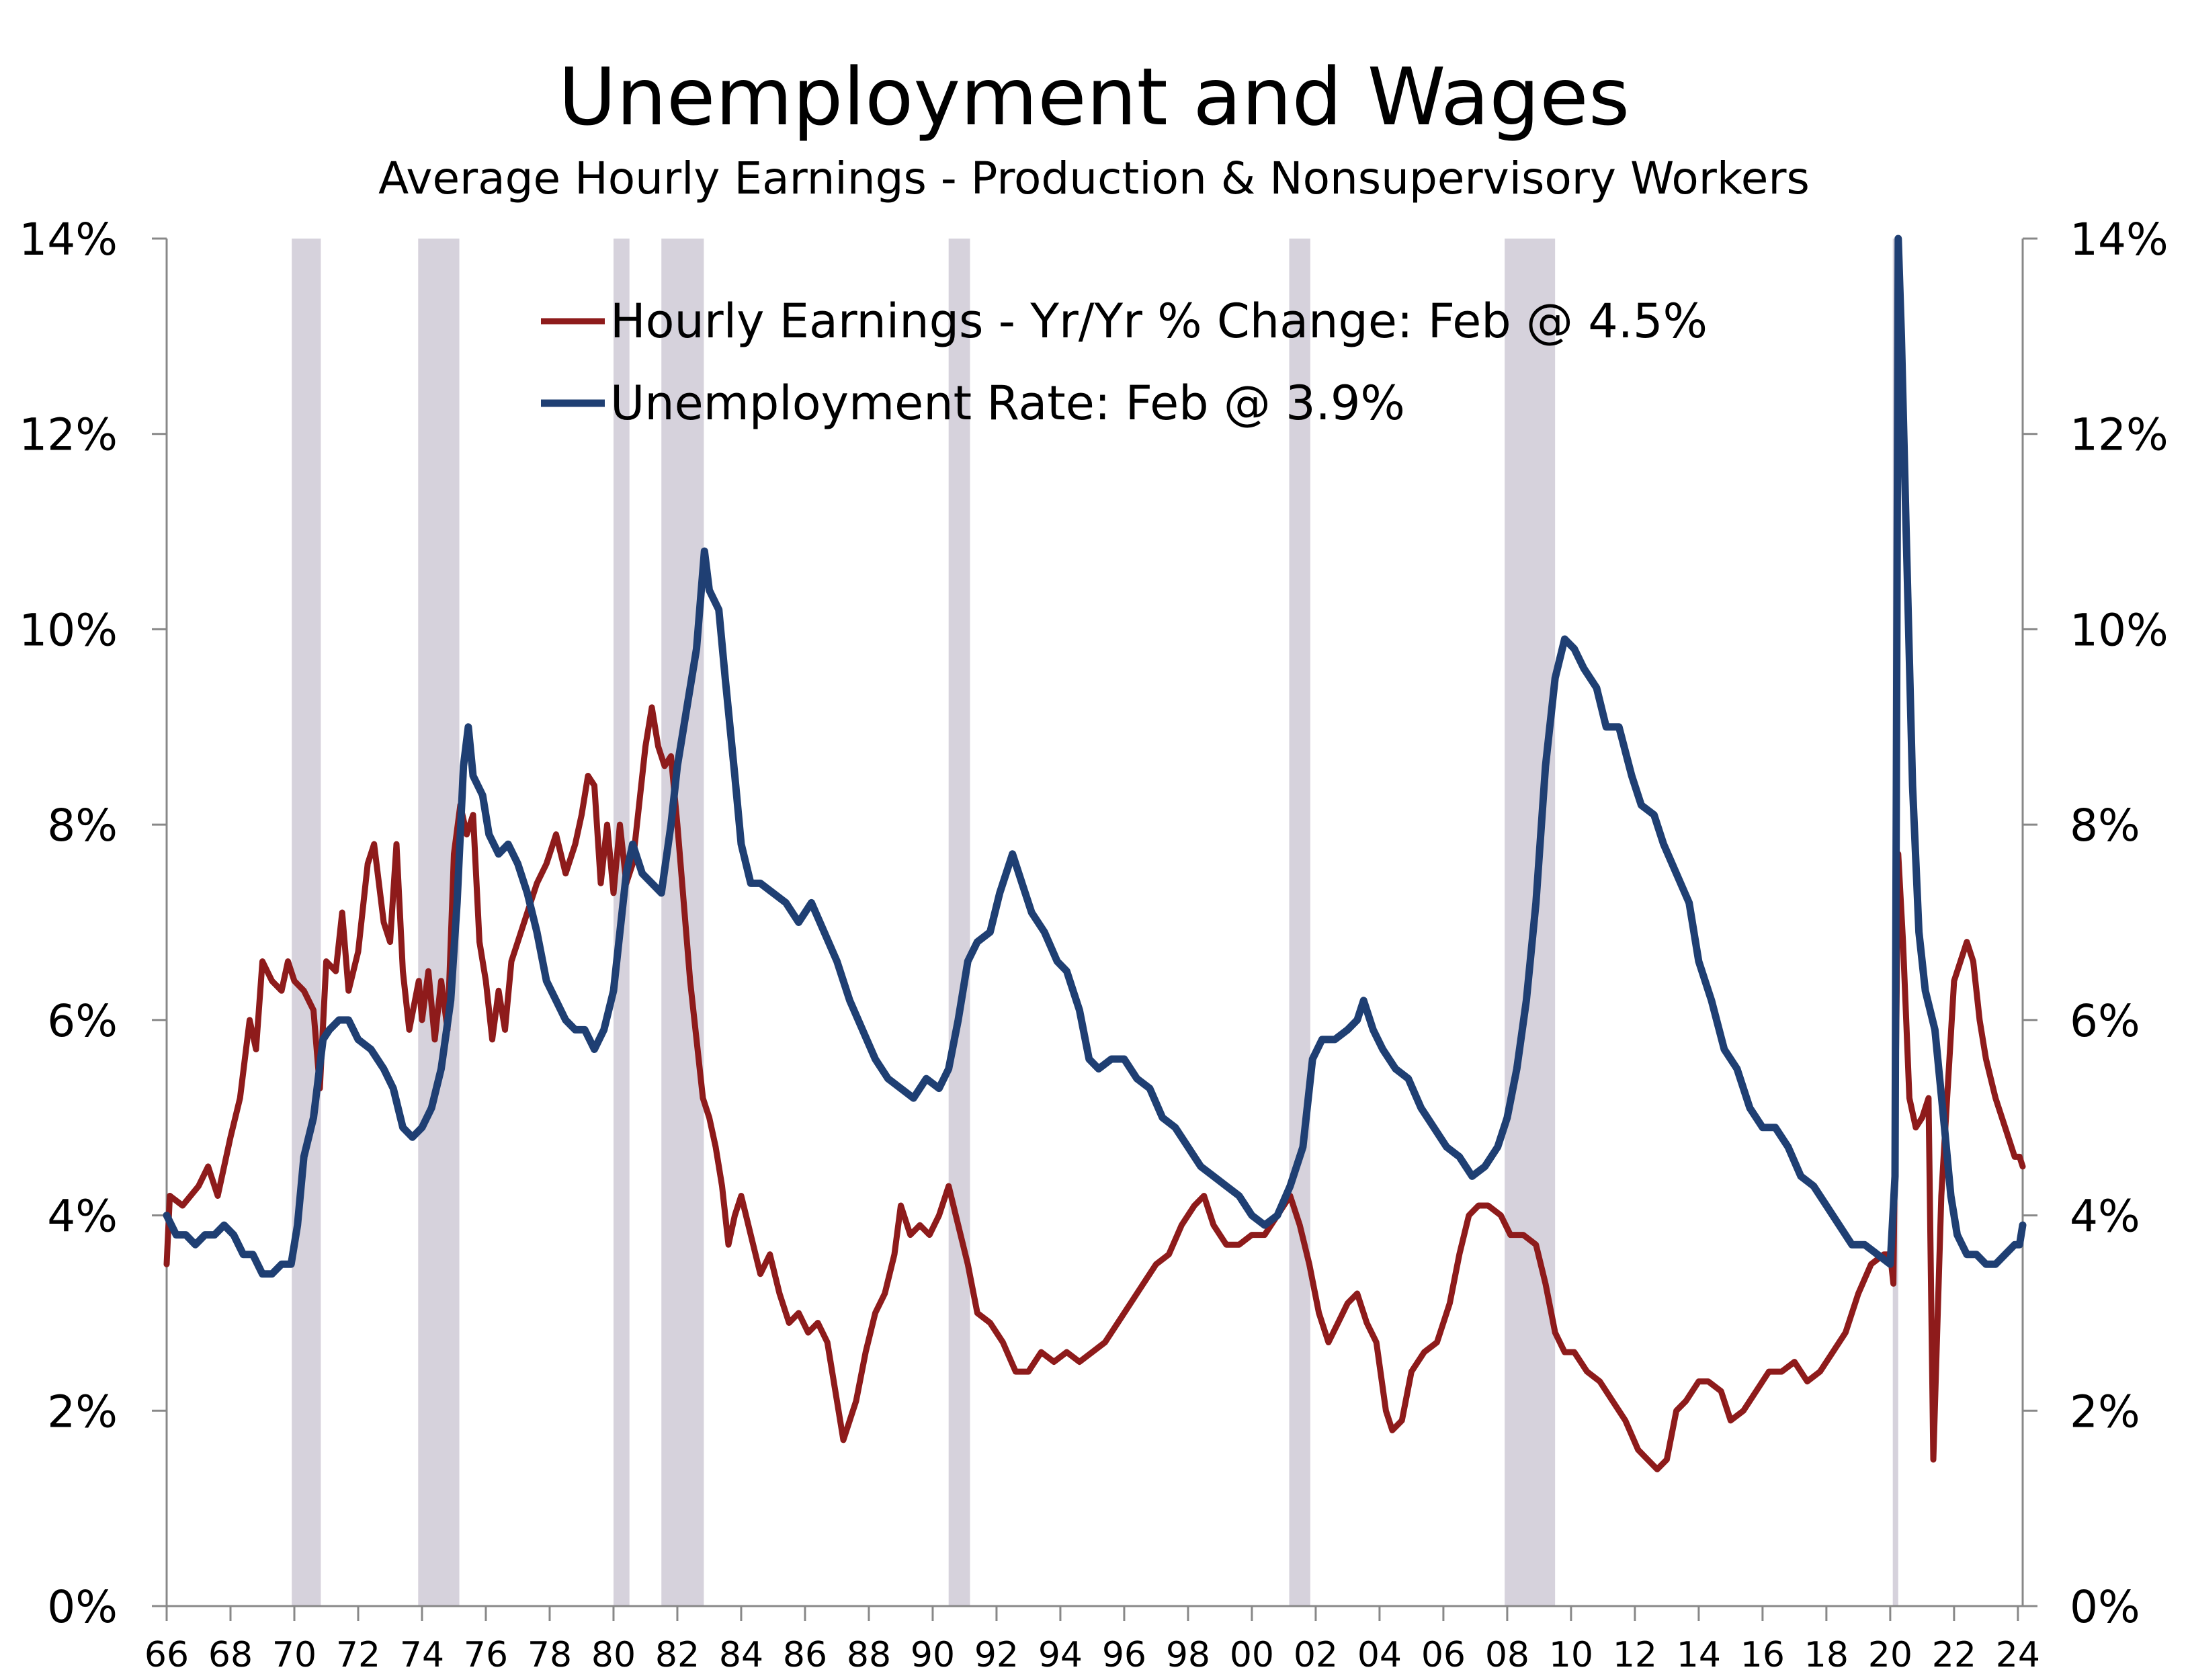  Describe the element at coordinates (486, 1655) in the screenshot. I see `x-tick-label: 76` at that location.